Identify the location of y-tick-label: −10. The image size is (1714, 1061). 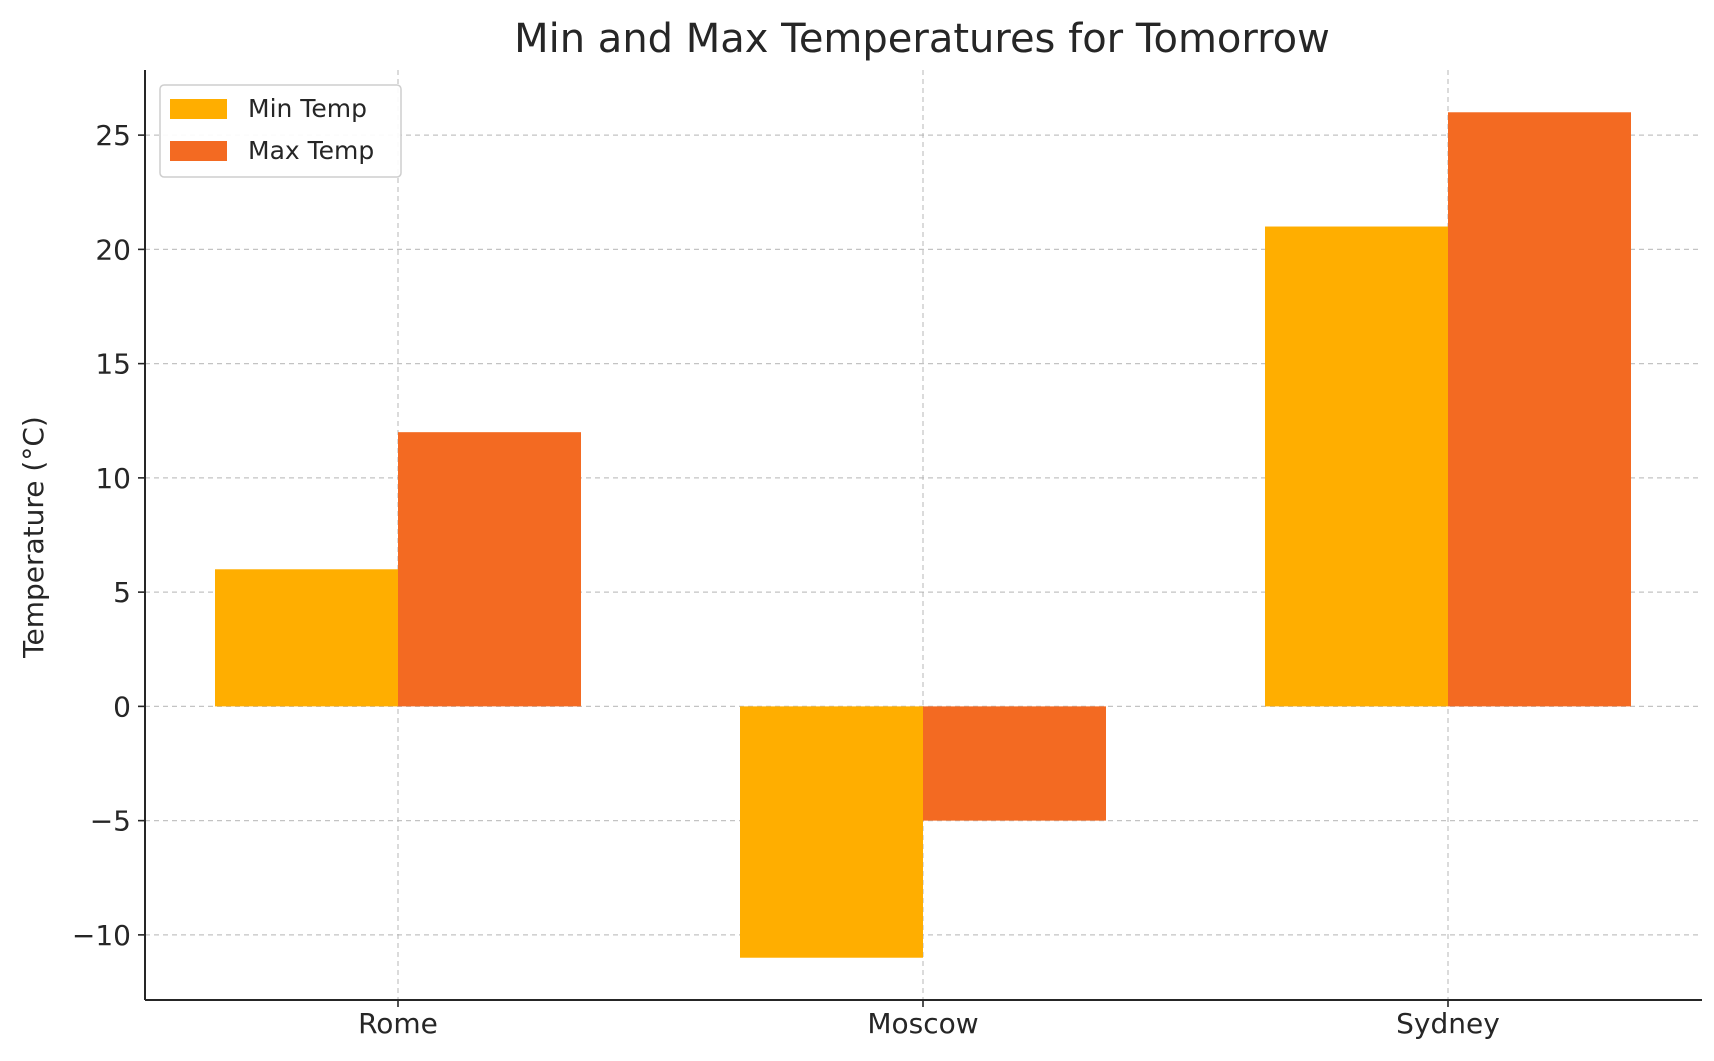
(101, 935).